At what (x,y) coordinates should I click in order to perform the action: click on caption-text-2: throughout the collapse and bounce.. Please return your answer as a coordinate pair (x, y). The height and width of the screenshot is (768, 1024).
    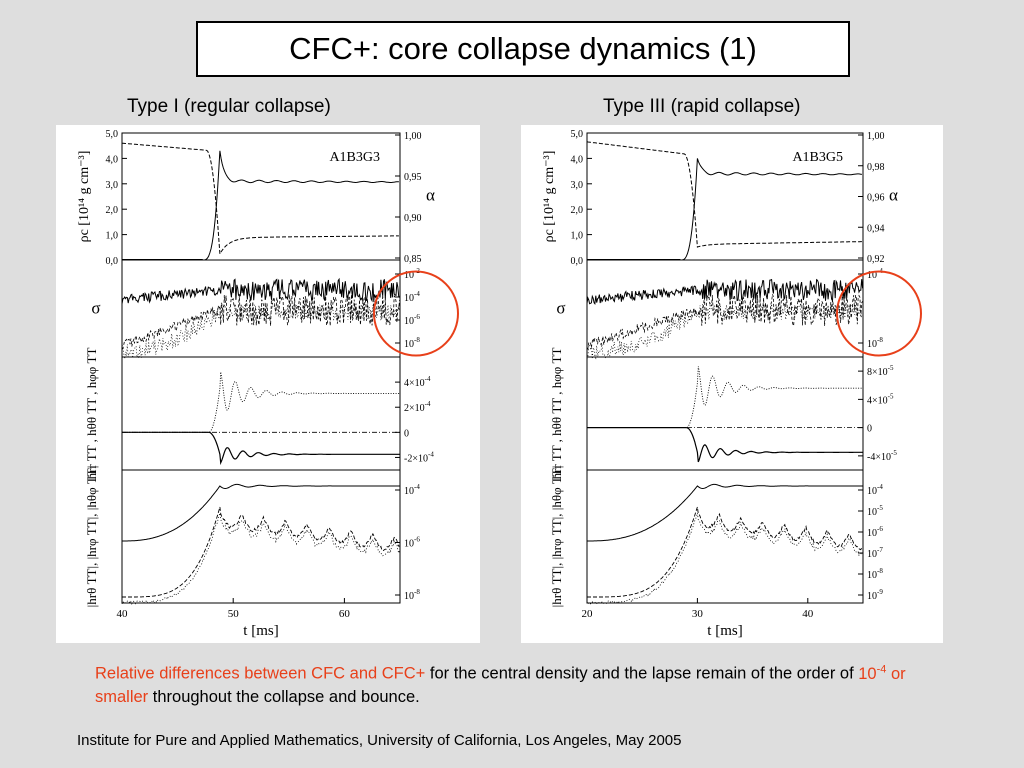
    Looking at the image, I should click on (284, 696).